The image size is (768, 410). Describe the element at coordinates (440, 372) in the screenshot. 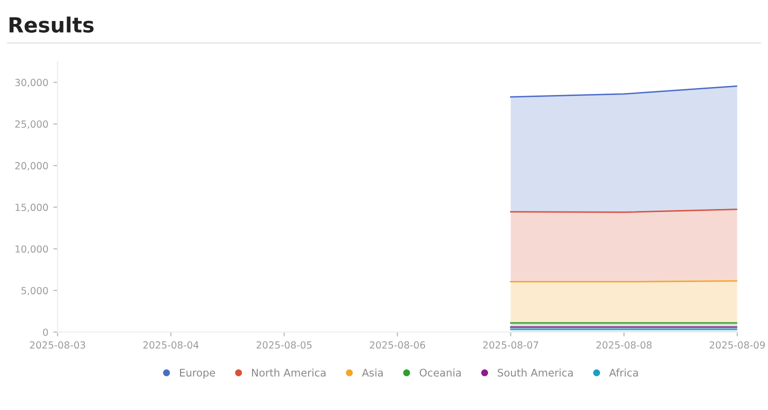

I see `legend-label: Oceania` at that location.